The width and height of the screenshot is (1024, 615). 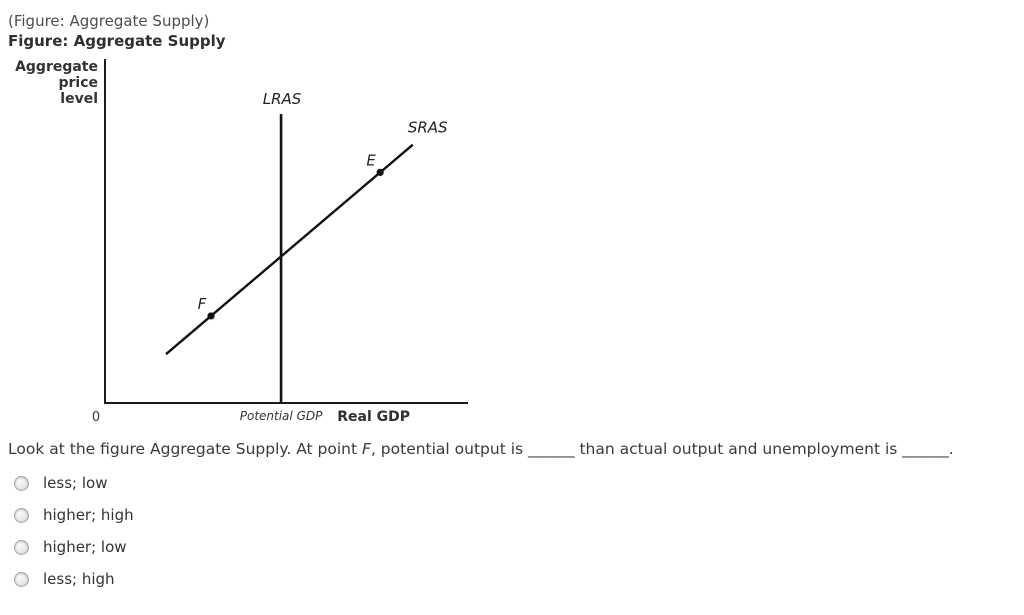 I want to click on answer-option-1: less; low, so click(x=512, y=483).